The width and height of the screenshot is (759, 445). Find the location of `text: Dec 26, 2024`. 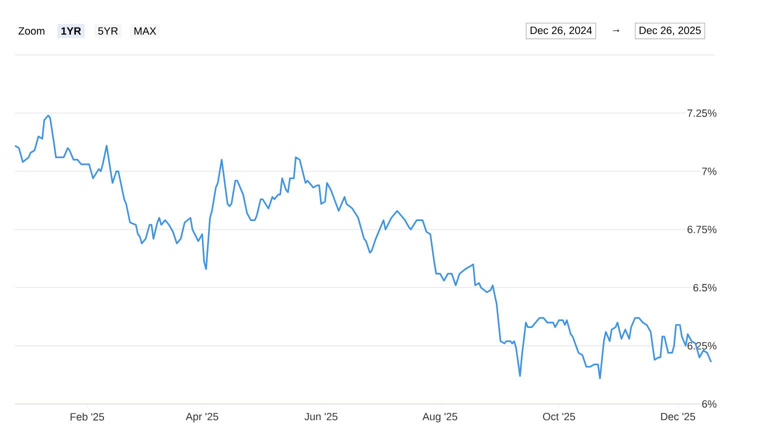

text: Dec 26, 2024 is located at coordinates (561, 31).